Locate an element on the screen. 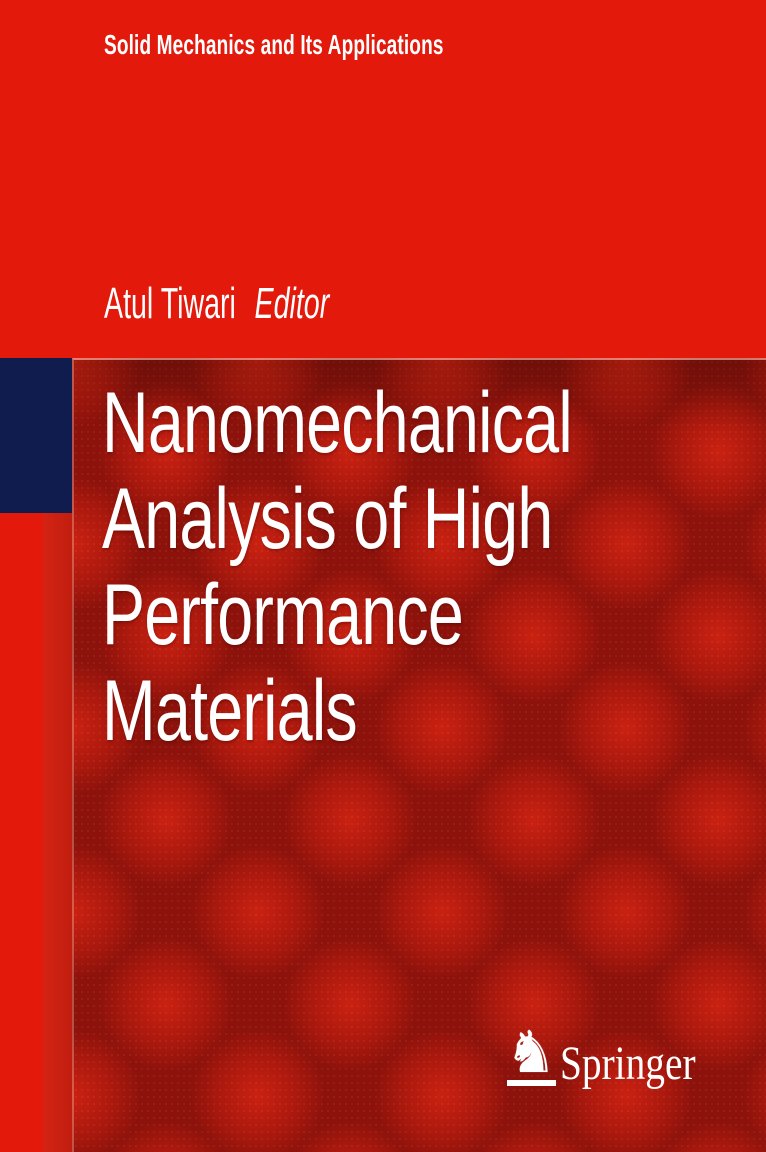 This screenshot has height=1152, width=766. editor-line: Atul Tiwari Editor is located at coordinates (216, 304).